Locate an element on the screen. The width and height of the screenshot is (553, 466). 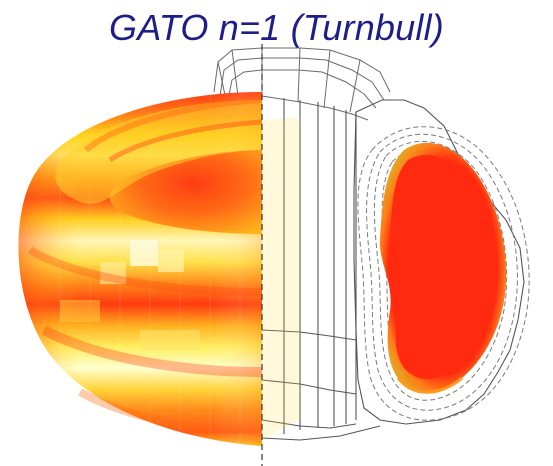
torus-inboard-wall is located at coordinates (281, 279).